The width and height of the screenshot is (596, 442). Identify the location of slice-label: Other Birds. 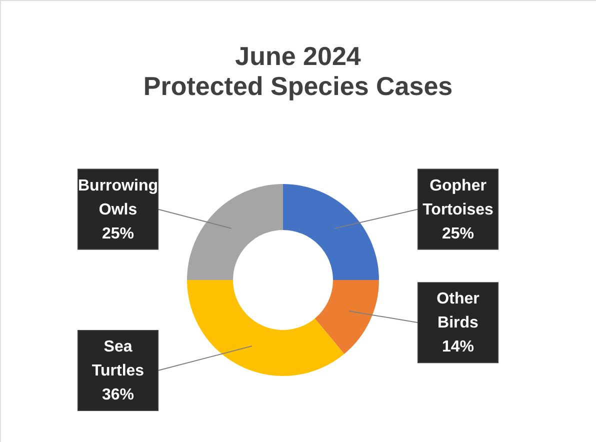
(458, 311).